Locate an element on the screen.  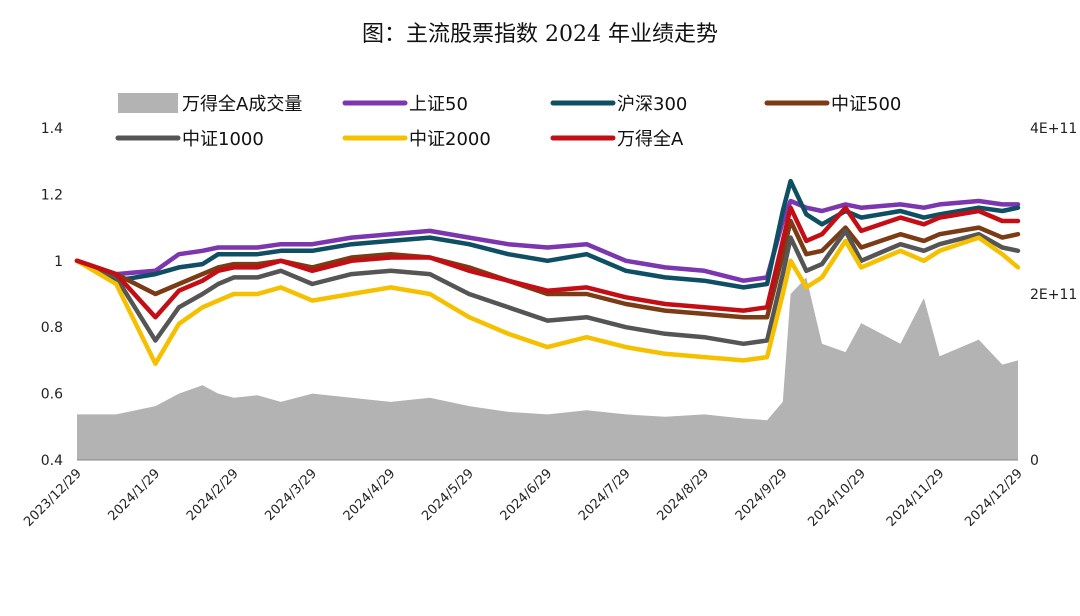
legend-label-5: 中证2000 is located at coordinates (450, 139).